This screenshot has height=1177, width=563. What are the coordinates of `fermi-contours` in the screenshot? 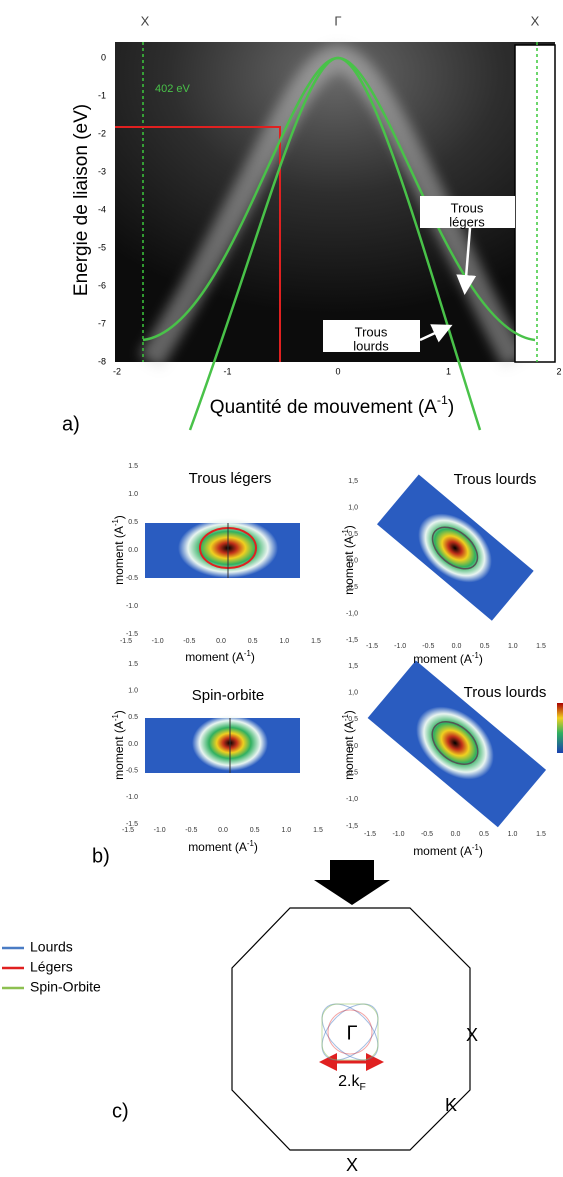 It's located at (350, 1032).